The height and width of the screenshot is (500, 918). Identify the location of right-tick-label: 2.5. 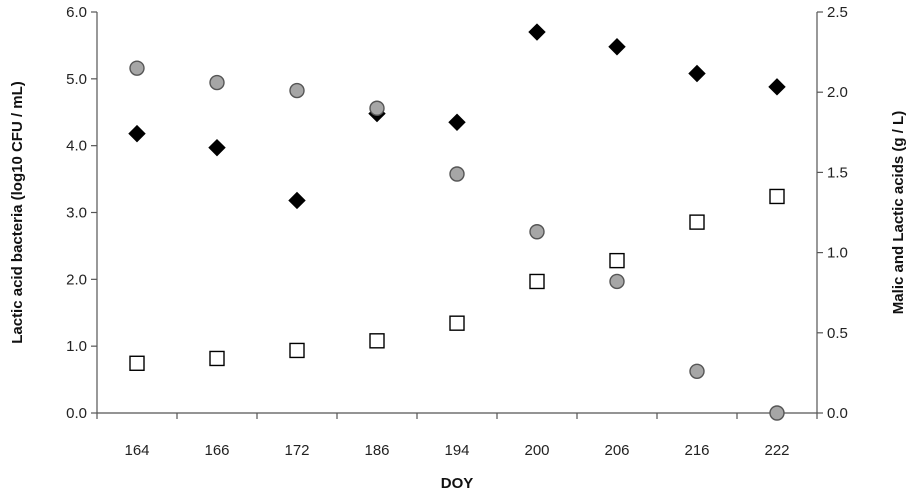
(837, 12).